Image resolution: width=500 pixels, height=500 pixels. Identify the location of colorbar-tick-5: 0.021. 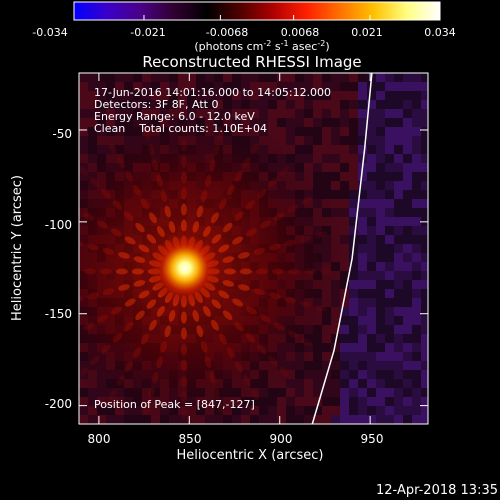
(367, 32).